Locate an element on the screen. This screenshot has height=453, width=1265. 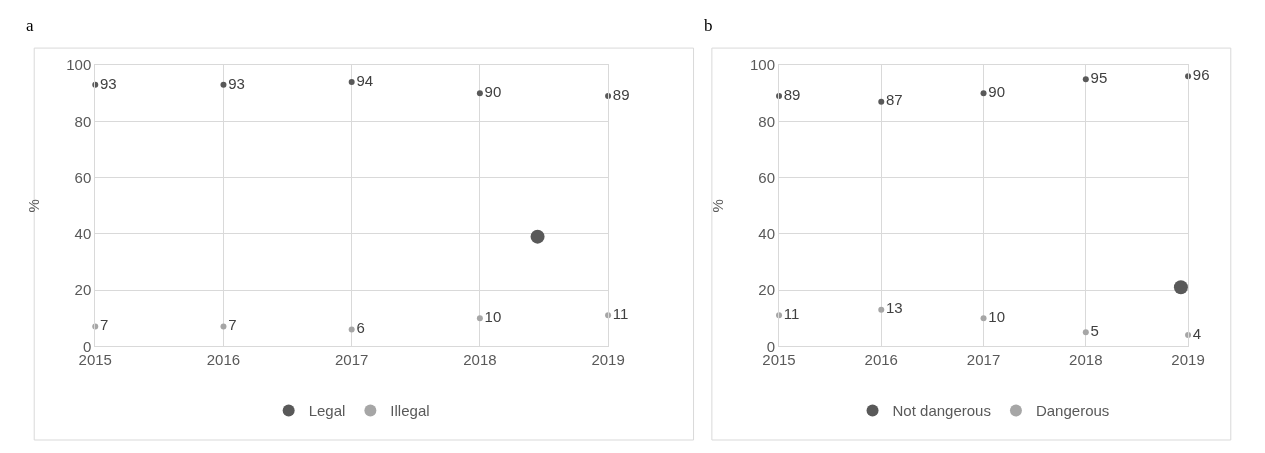
chart-title: b is located at coordinates (708, 25).